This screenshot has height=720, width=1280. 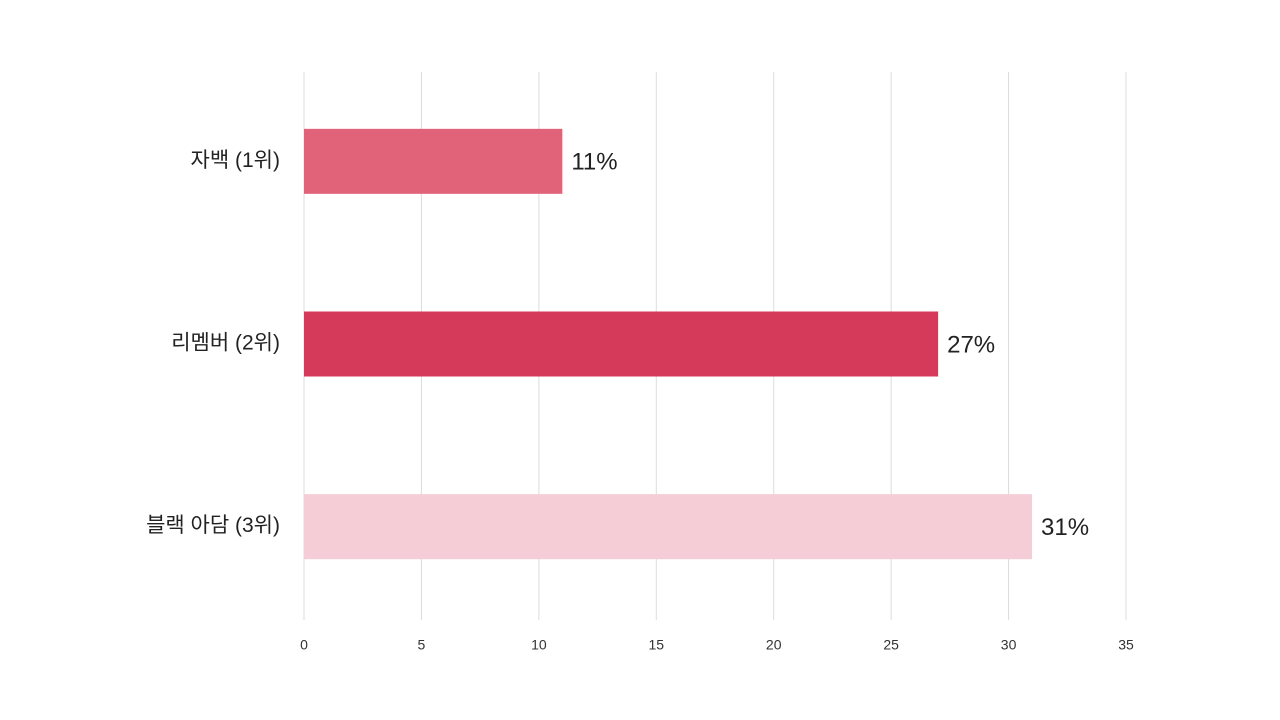 What do you see at coordinates (225, 343) in the screenshot?
I see `category-label: 리멤버 (2위)` at bounding box center [225, 343].